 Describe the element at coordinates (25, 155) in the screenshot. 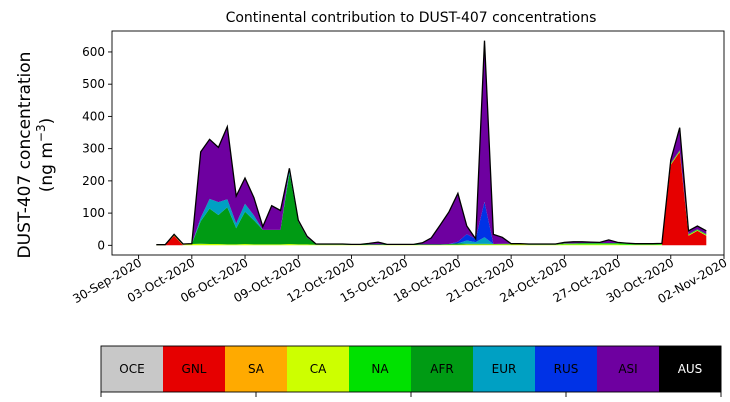

I see `y-axis-label-line1: DUST-407 concentration` at that location.